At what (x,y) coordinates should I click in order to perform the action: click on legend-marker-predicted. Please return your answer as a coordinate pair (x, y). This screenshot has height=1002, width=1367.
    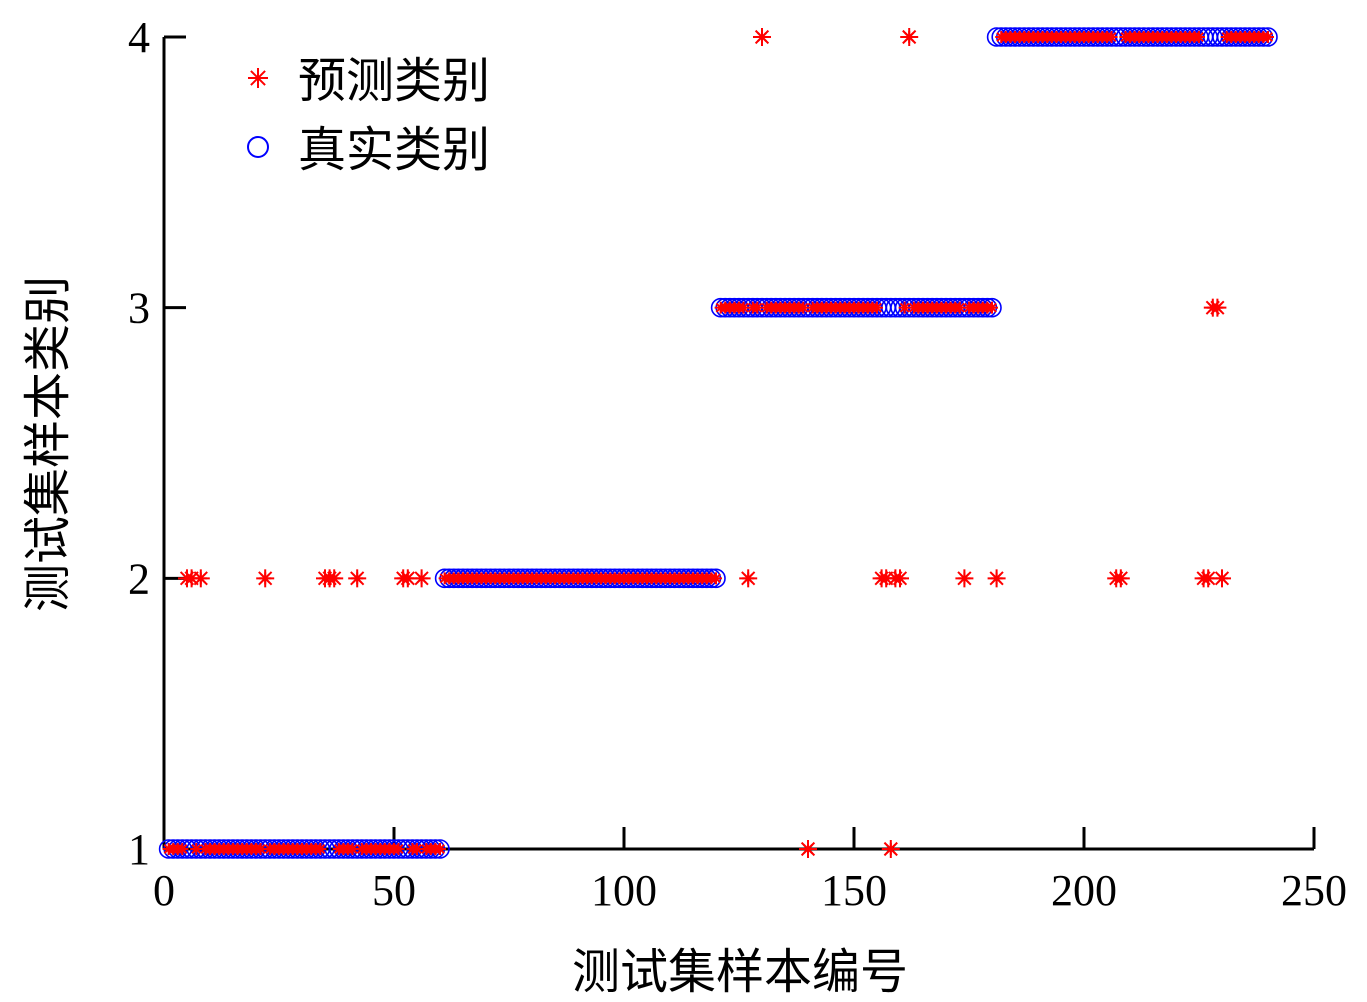
    Looking at the image, I should click on (258, 78).